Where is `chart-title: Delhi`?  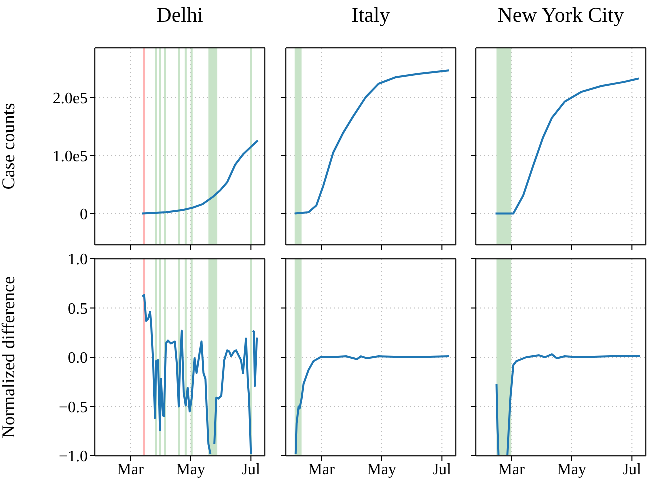 chart-title: Delhi is located at coordinates (180, 15).